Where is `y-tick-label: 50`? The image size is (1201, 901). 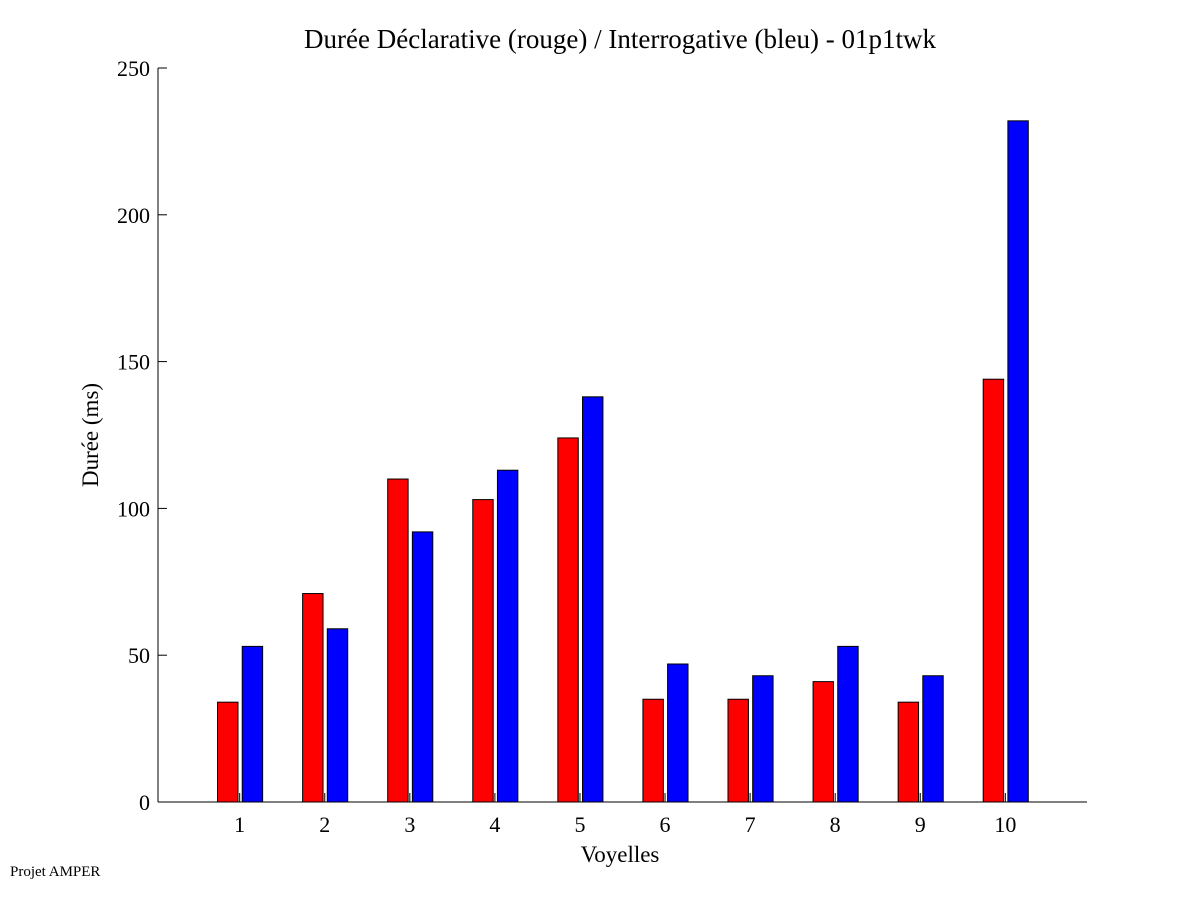 y-tick-label: 50 is located at coordinates (139, 655).